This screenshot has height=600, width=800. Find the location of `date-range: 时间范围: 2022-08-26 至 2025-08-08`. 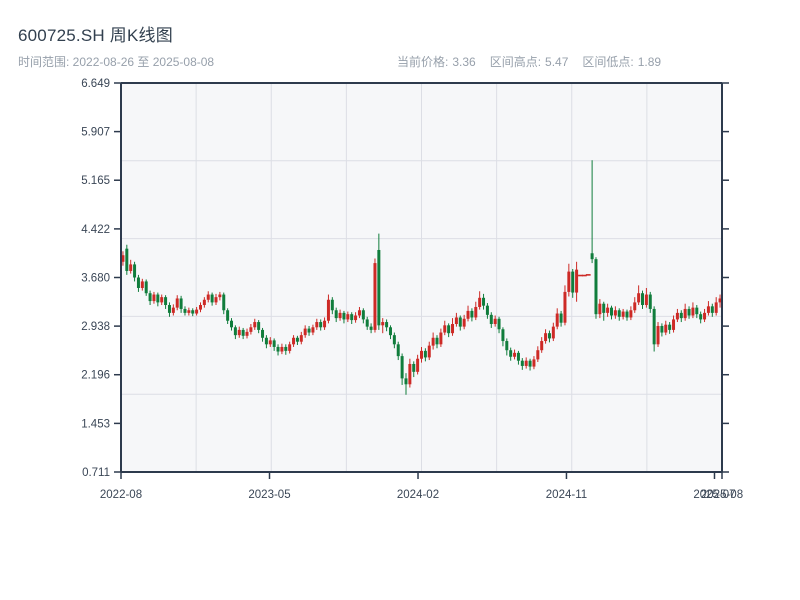

date-range: 时间范围: 2022-08-26 至 2025-08-08 is located at coordinates (116, 62).